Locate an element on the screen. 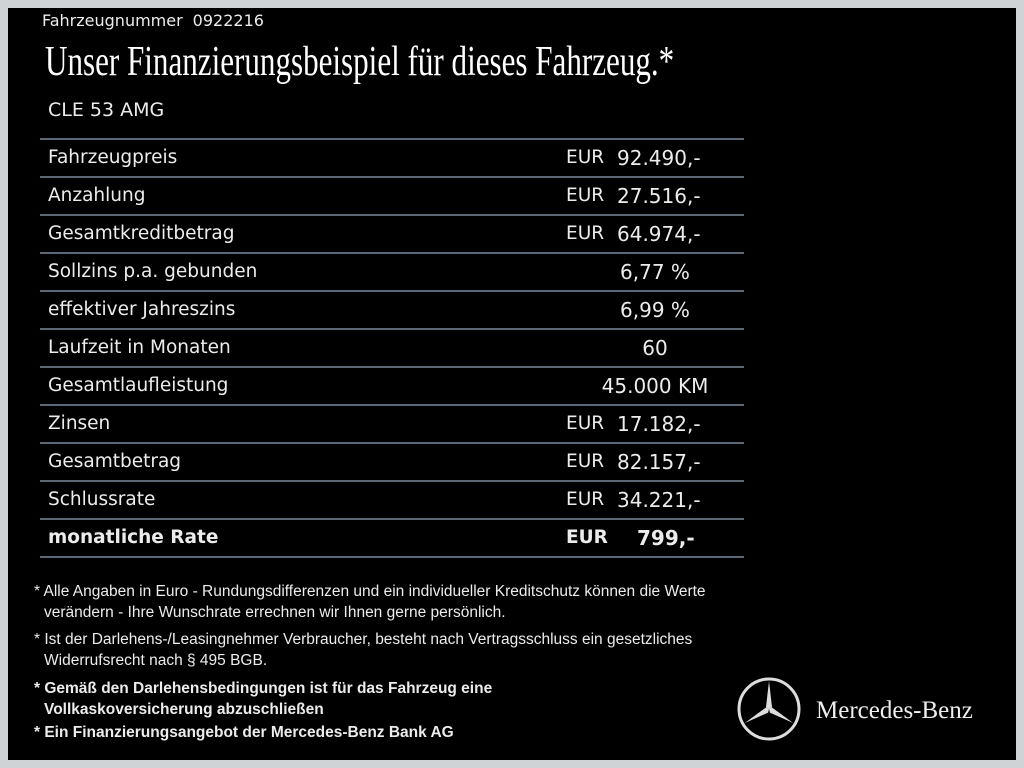 The width and height of the screenshot is (1024, 768). table-row: Fahrzeugpreis EUR 92.490,- is located at coordinates (392, 159).